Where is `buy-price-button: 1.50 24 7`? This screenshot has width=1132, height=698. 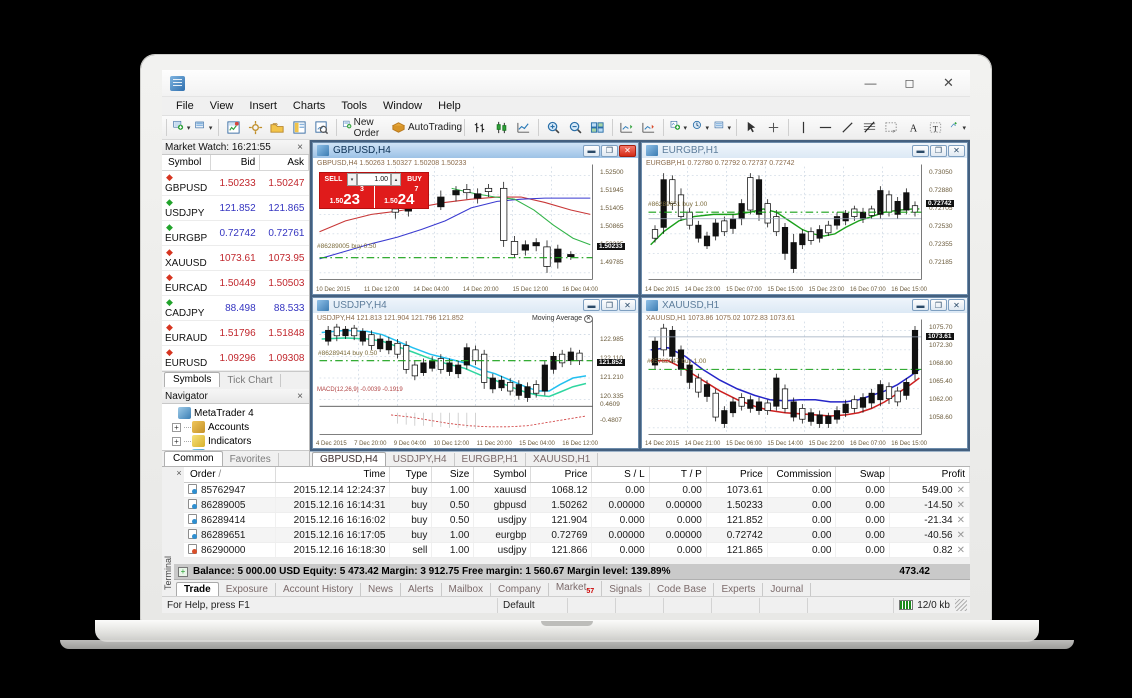
buy-price-button: 1.50 24 7 is located at coordinates (402, 197).